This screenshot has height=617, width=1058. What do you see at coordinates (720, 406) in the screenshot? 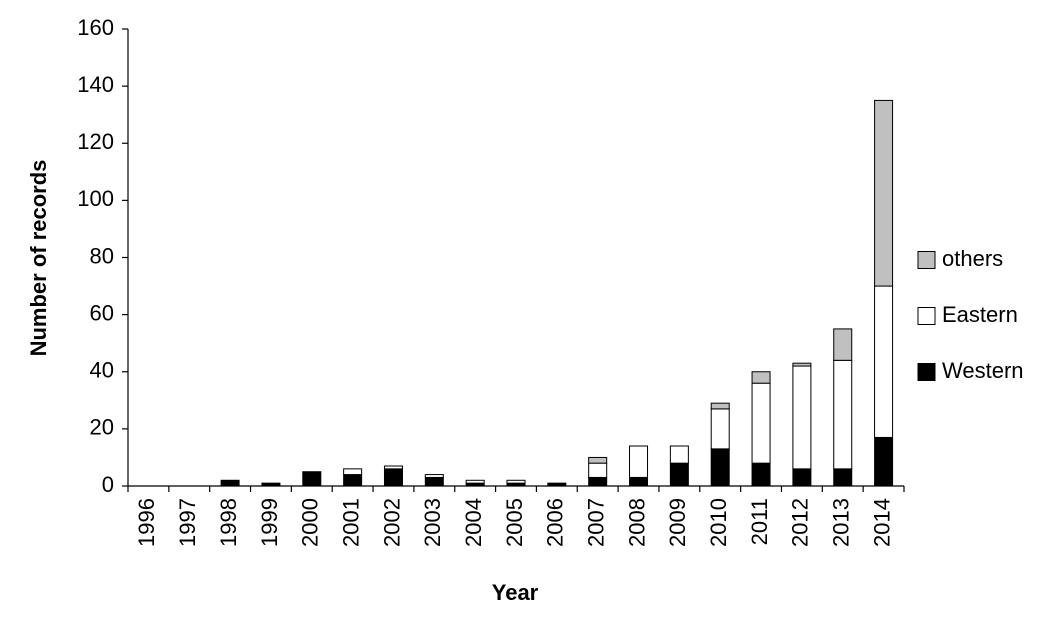
I see `bar-others-2010` at bounding box center [720, 406].